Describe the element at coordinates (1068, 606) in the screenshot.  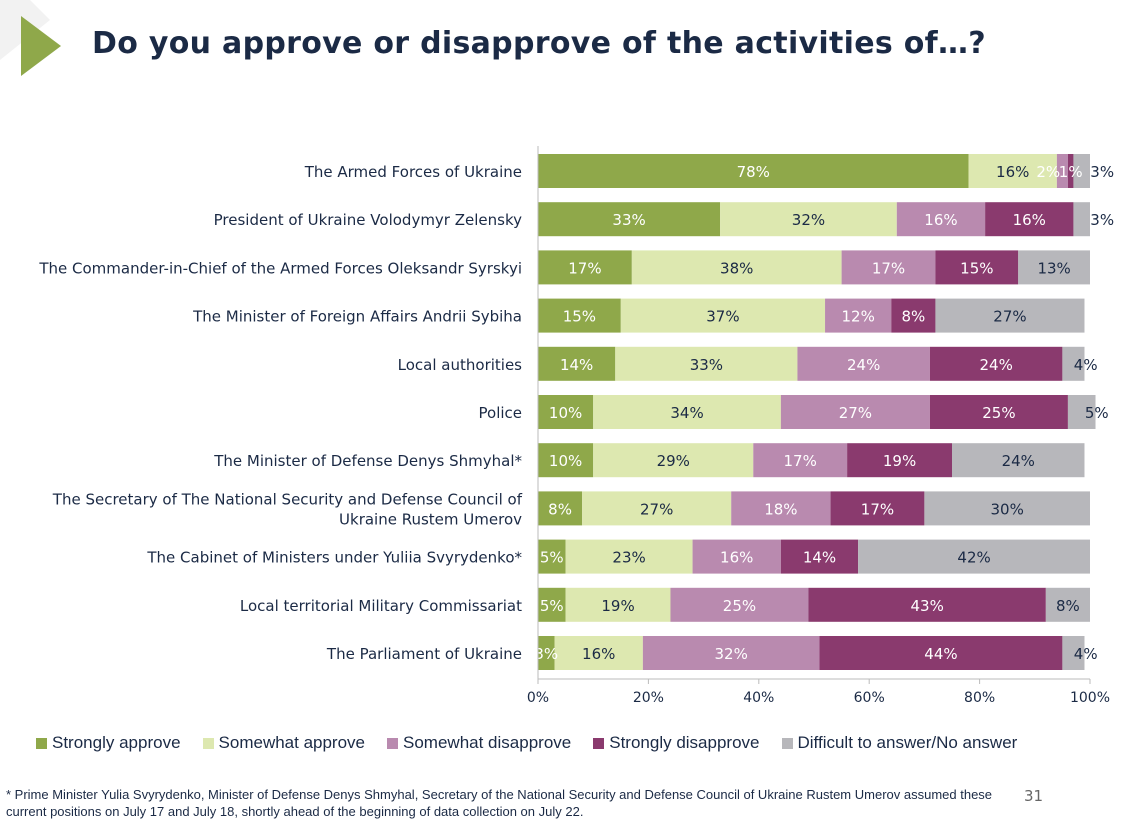
I see `data-label: 8%` at that location.